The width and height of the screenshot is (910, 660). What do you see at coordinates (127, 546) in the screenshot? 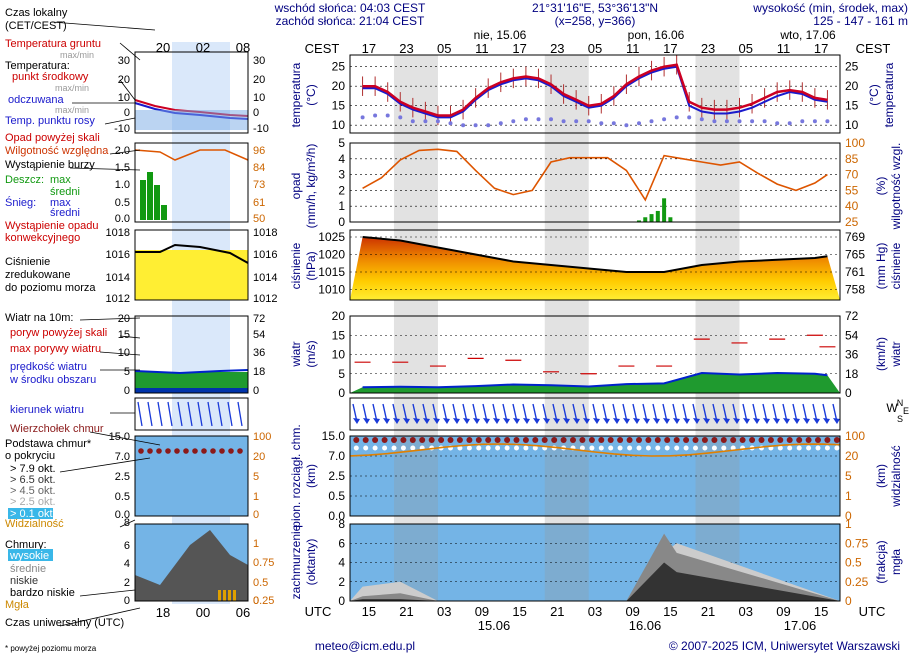
I see `legend-tick-left: 6` at bounding box center [127, 546].